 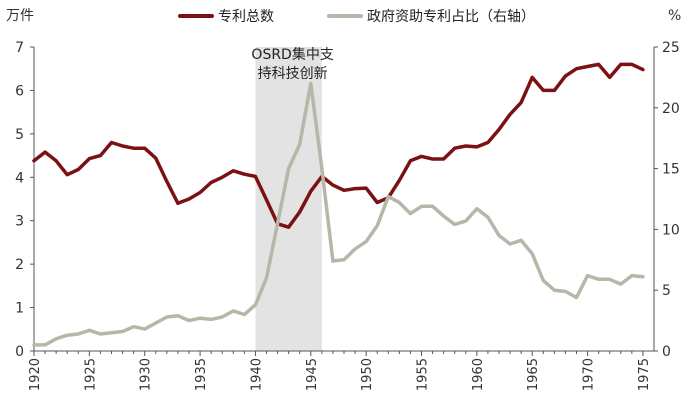 What do you see at coordinates (671, 230) in the screenshot?
I see `y-right-tick-label: 10` at bounding box center [671, 230].